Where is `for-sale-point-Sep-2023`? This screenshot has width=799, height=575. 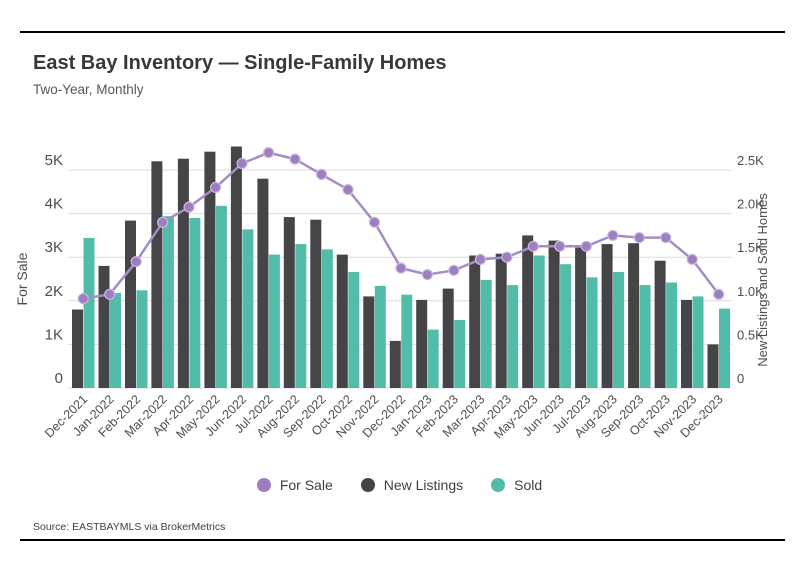
for-sale-point-Sep-2023 is located at coordinates (639, 238).